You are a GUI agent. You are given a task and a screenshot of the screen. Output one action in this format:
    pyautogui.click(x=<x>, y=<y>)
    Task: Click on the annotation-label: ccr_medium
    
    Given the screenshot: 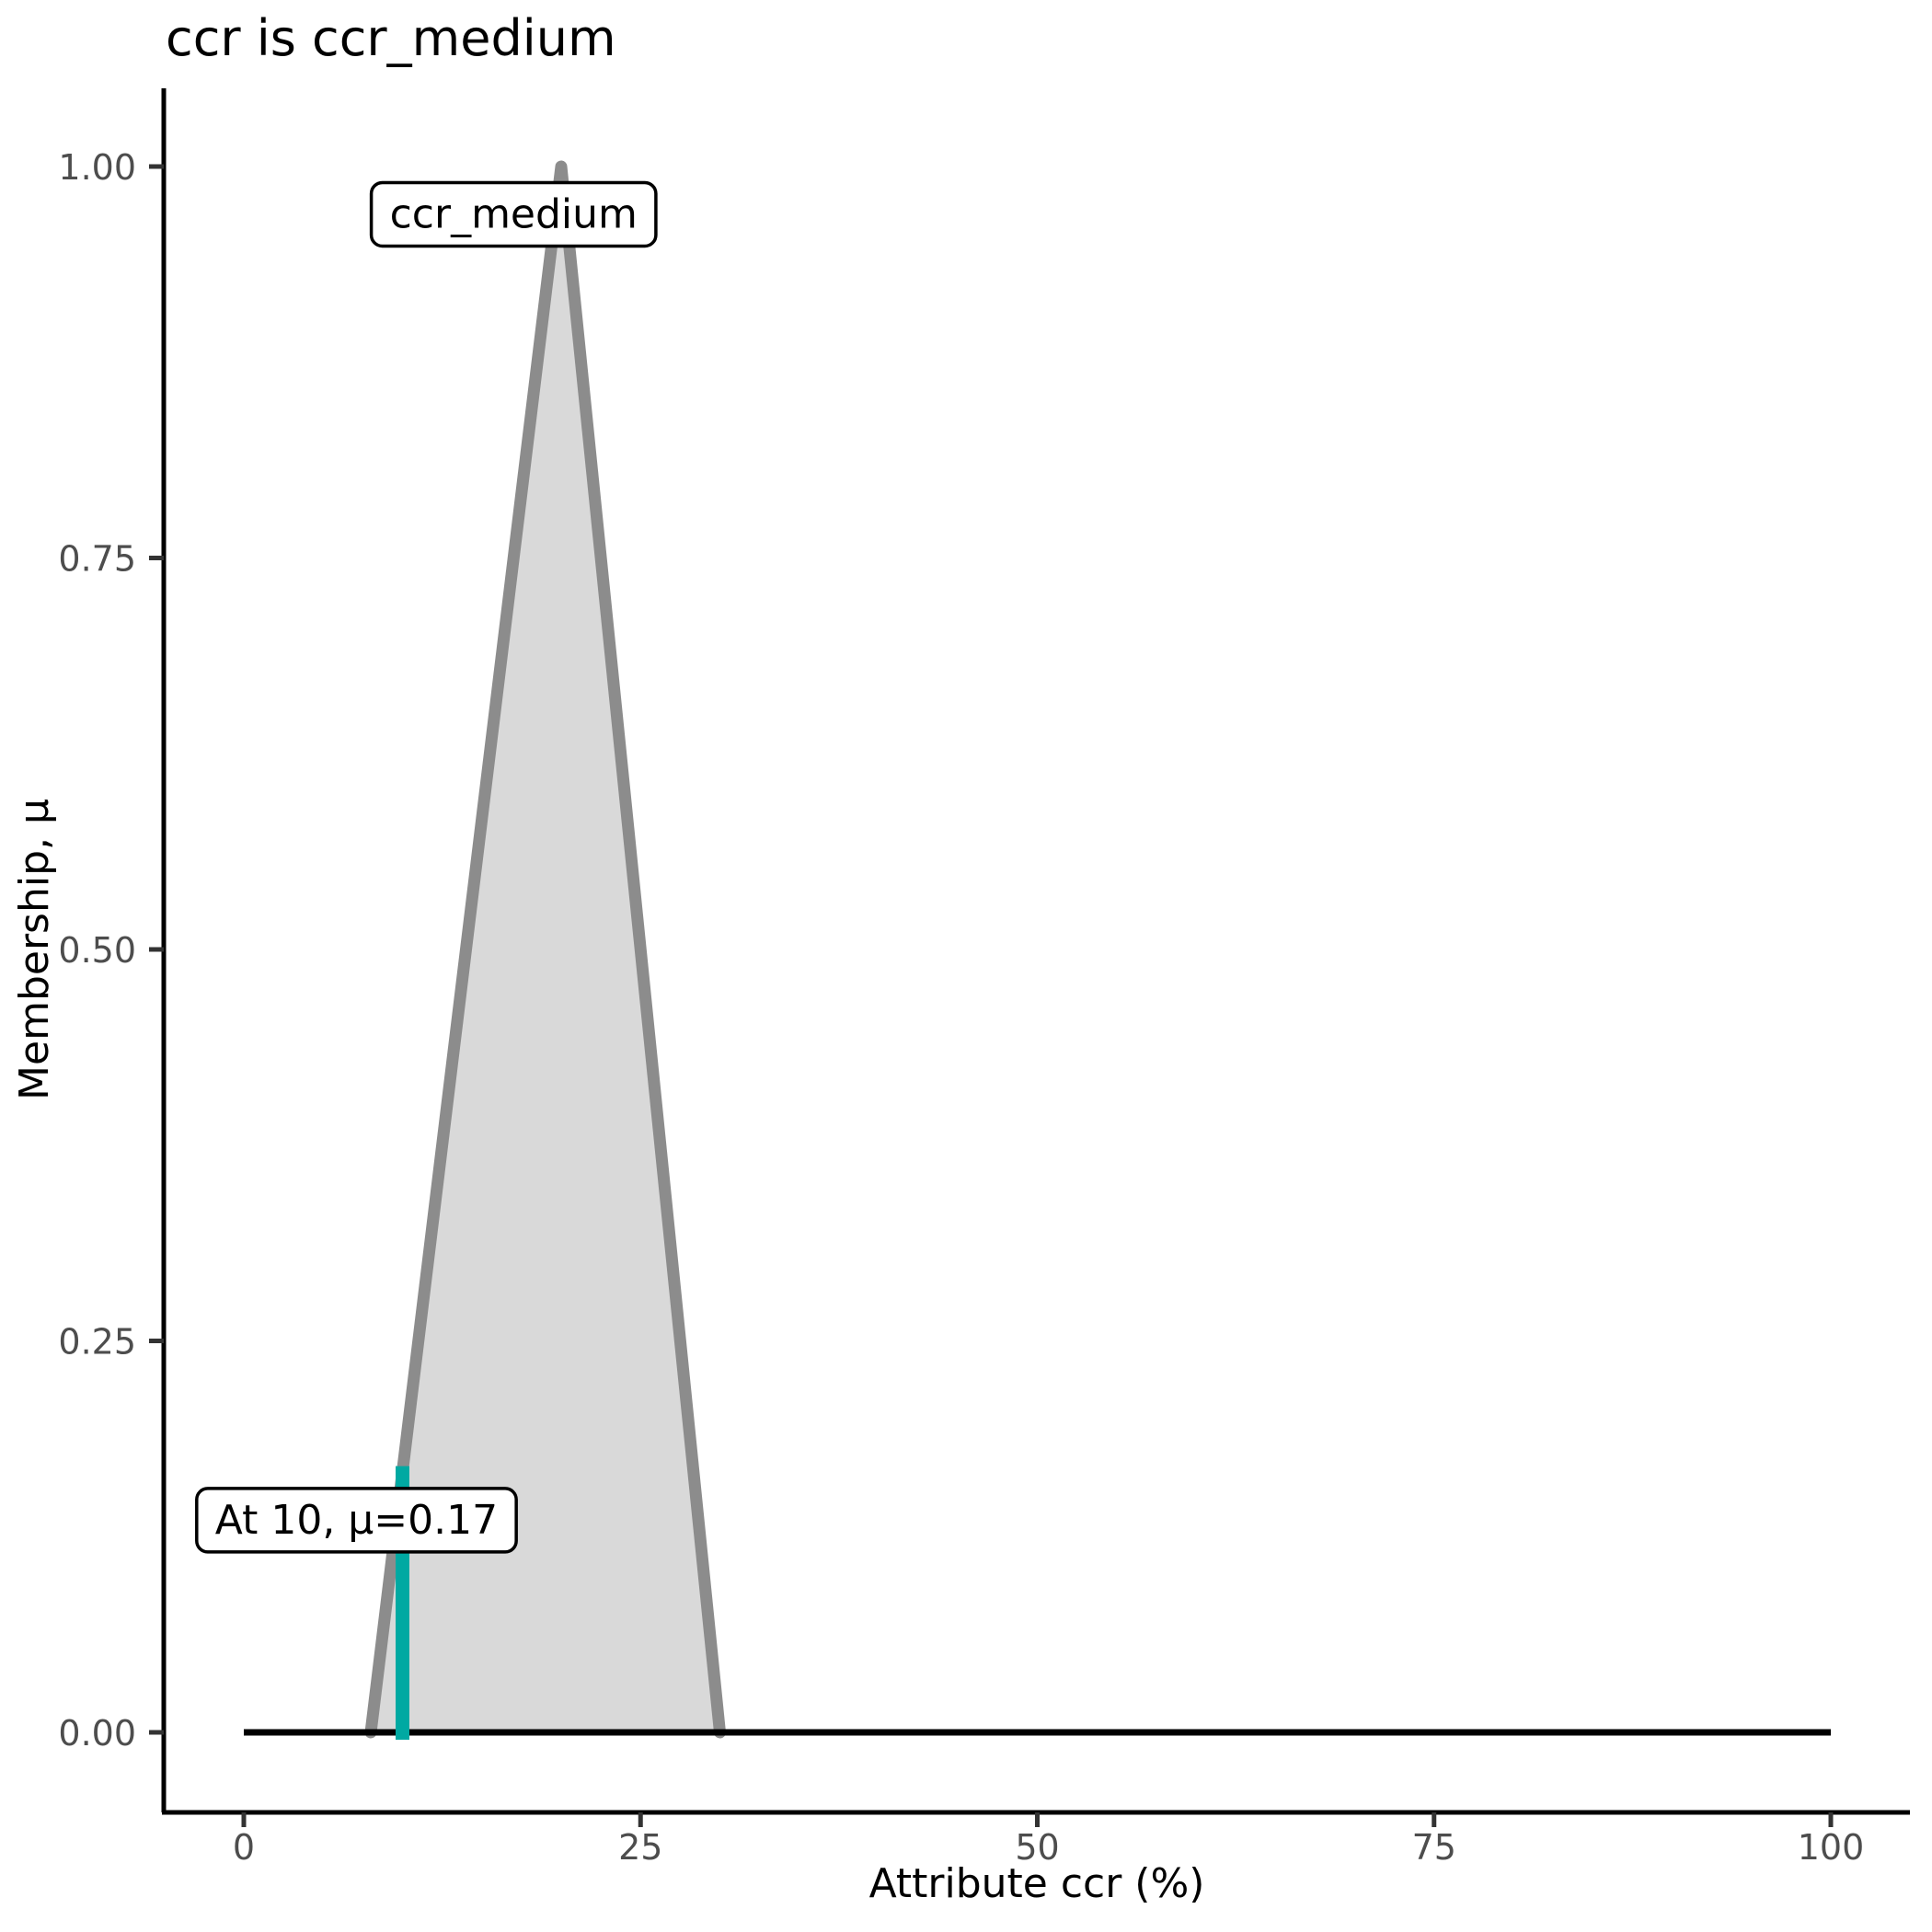 What is the action you would take?
    pyautogui.click(x=514, y=213)
    